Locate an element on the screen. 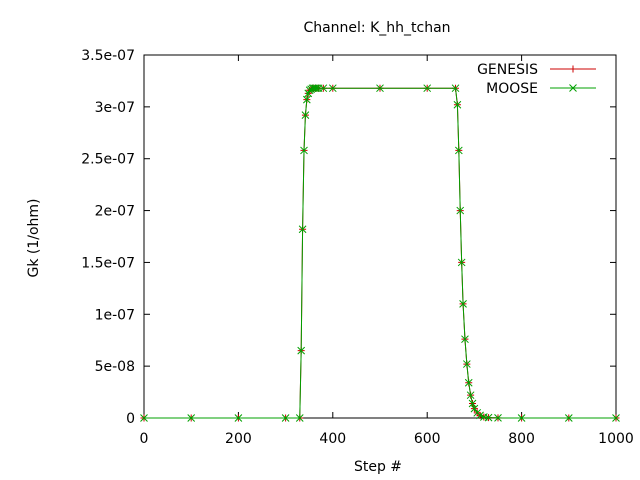  chart-title: Channel: K_hh_tchan is located at coordinates (376, 28).